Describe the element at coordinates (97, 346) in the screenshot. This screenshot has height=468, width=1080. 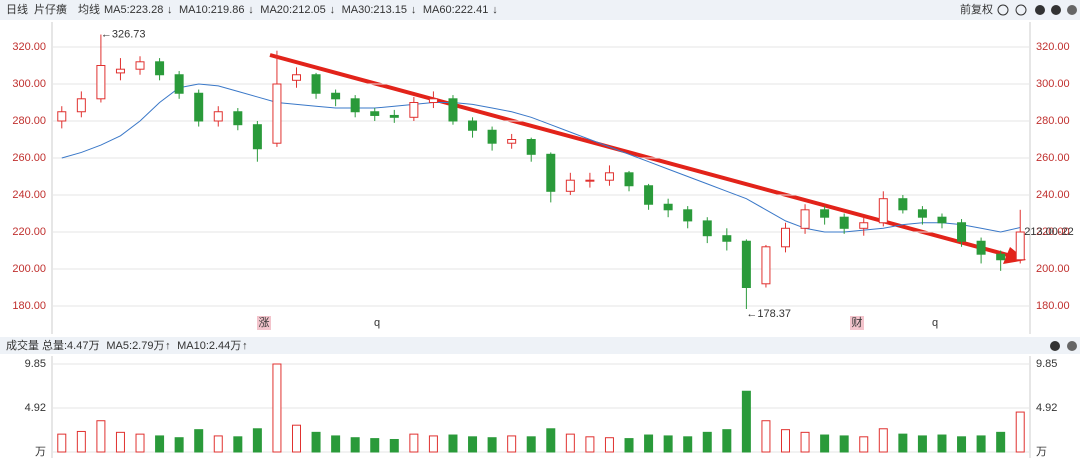
I see `volume-arrow: ↑` at that location.